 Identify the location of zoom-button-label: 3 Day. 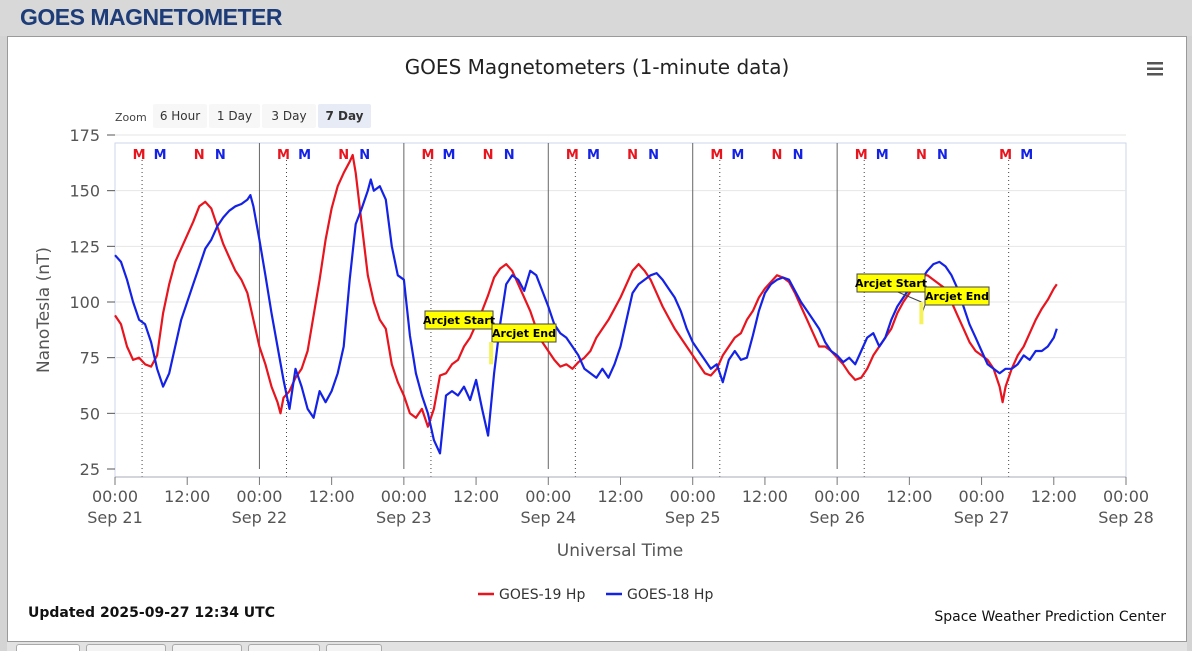
(288, 116).